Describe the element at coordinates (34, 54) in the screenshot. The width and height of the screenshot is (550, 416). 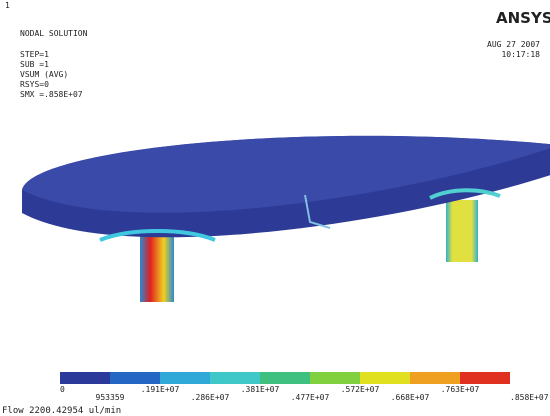
I see `info-line: STEP=1` at that location.